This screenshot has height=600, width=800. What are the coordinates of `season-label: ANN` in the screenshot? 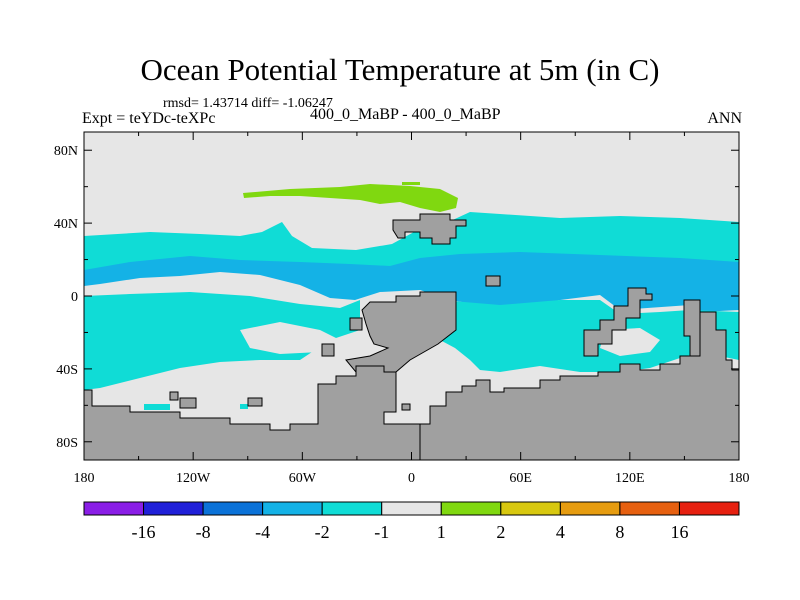 It's located at (724, 118).